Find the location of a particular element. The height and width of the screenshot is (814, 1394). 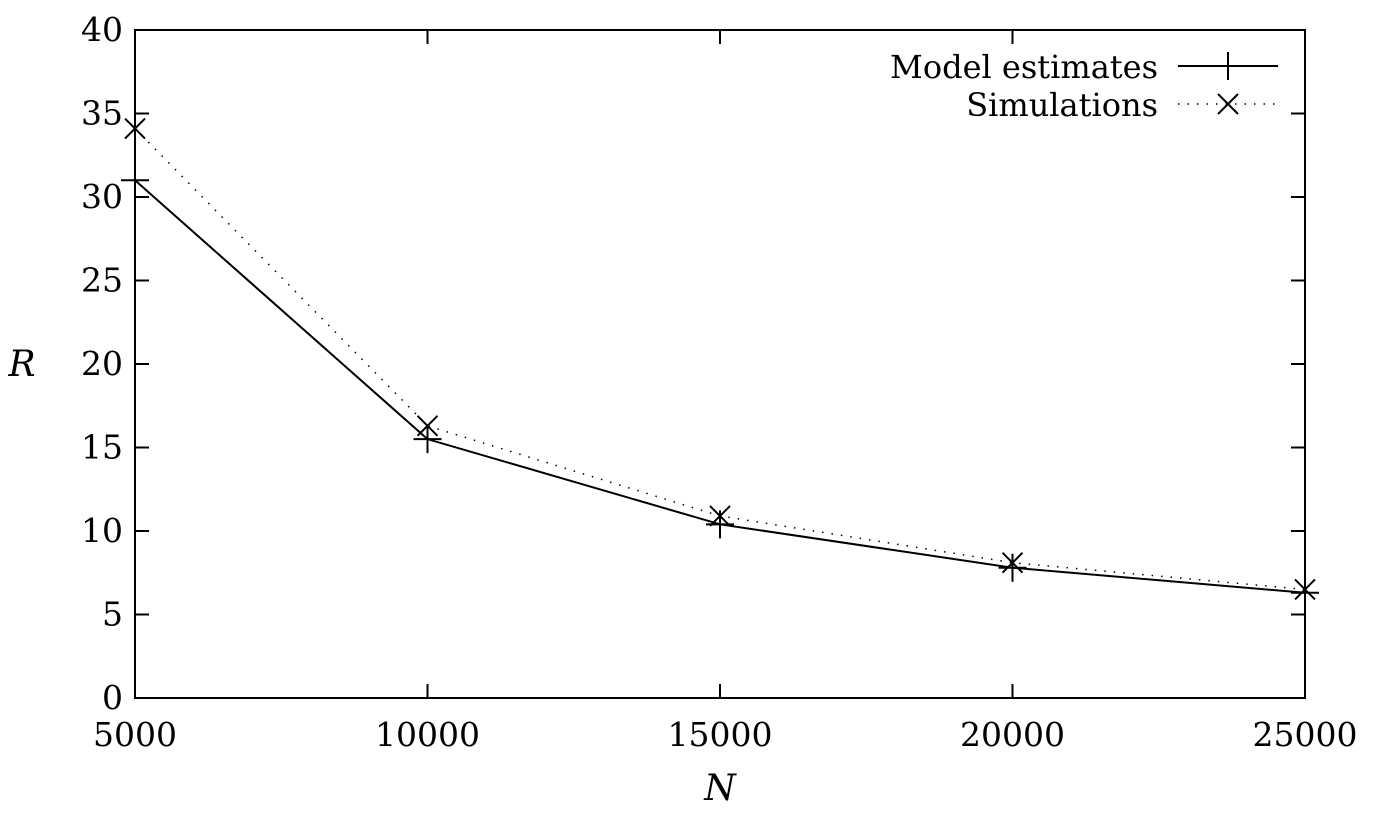

y-tick-label: 40 is located at coordinates (102, 29).